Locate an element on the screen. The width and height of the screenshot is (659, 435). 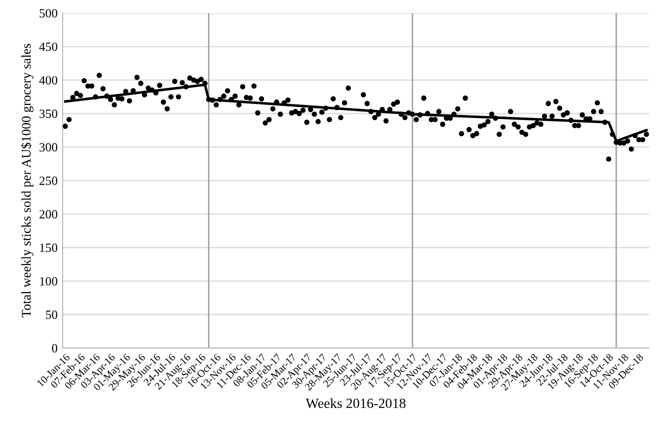
y-tick-label: 400 is located at coordinates (48, 80).